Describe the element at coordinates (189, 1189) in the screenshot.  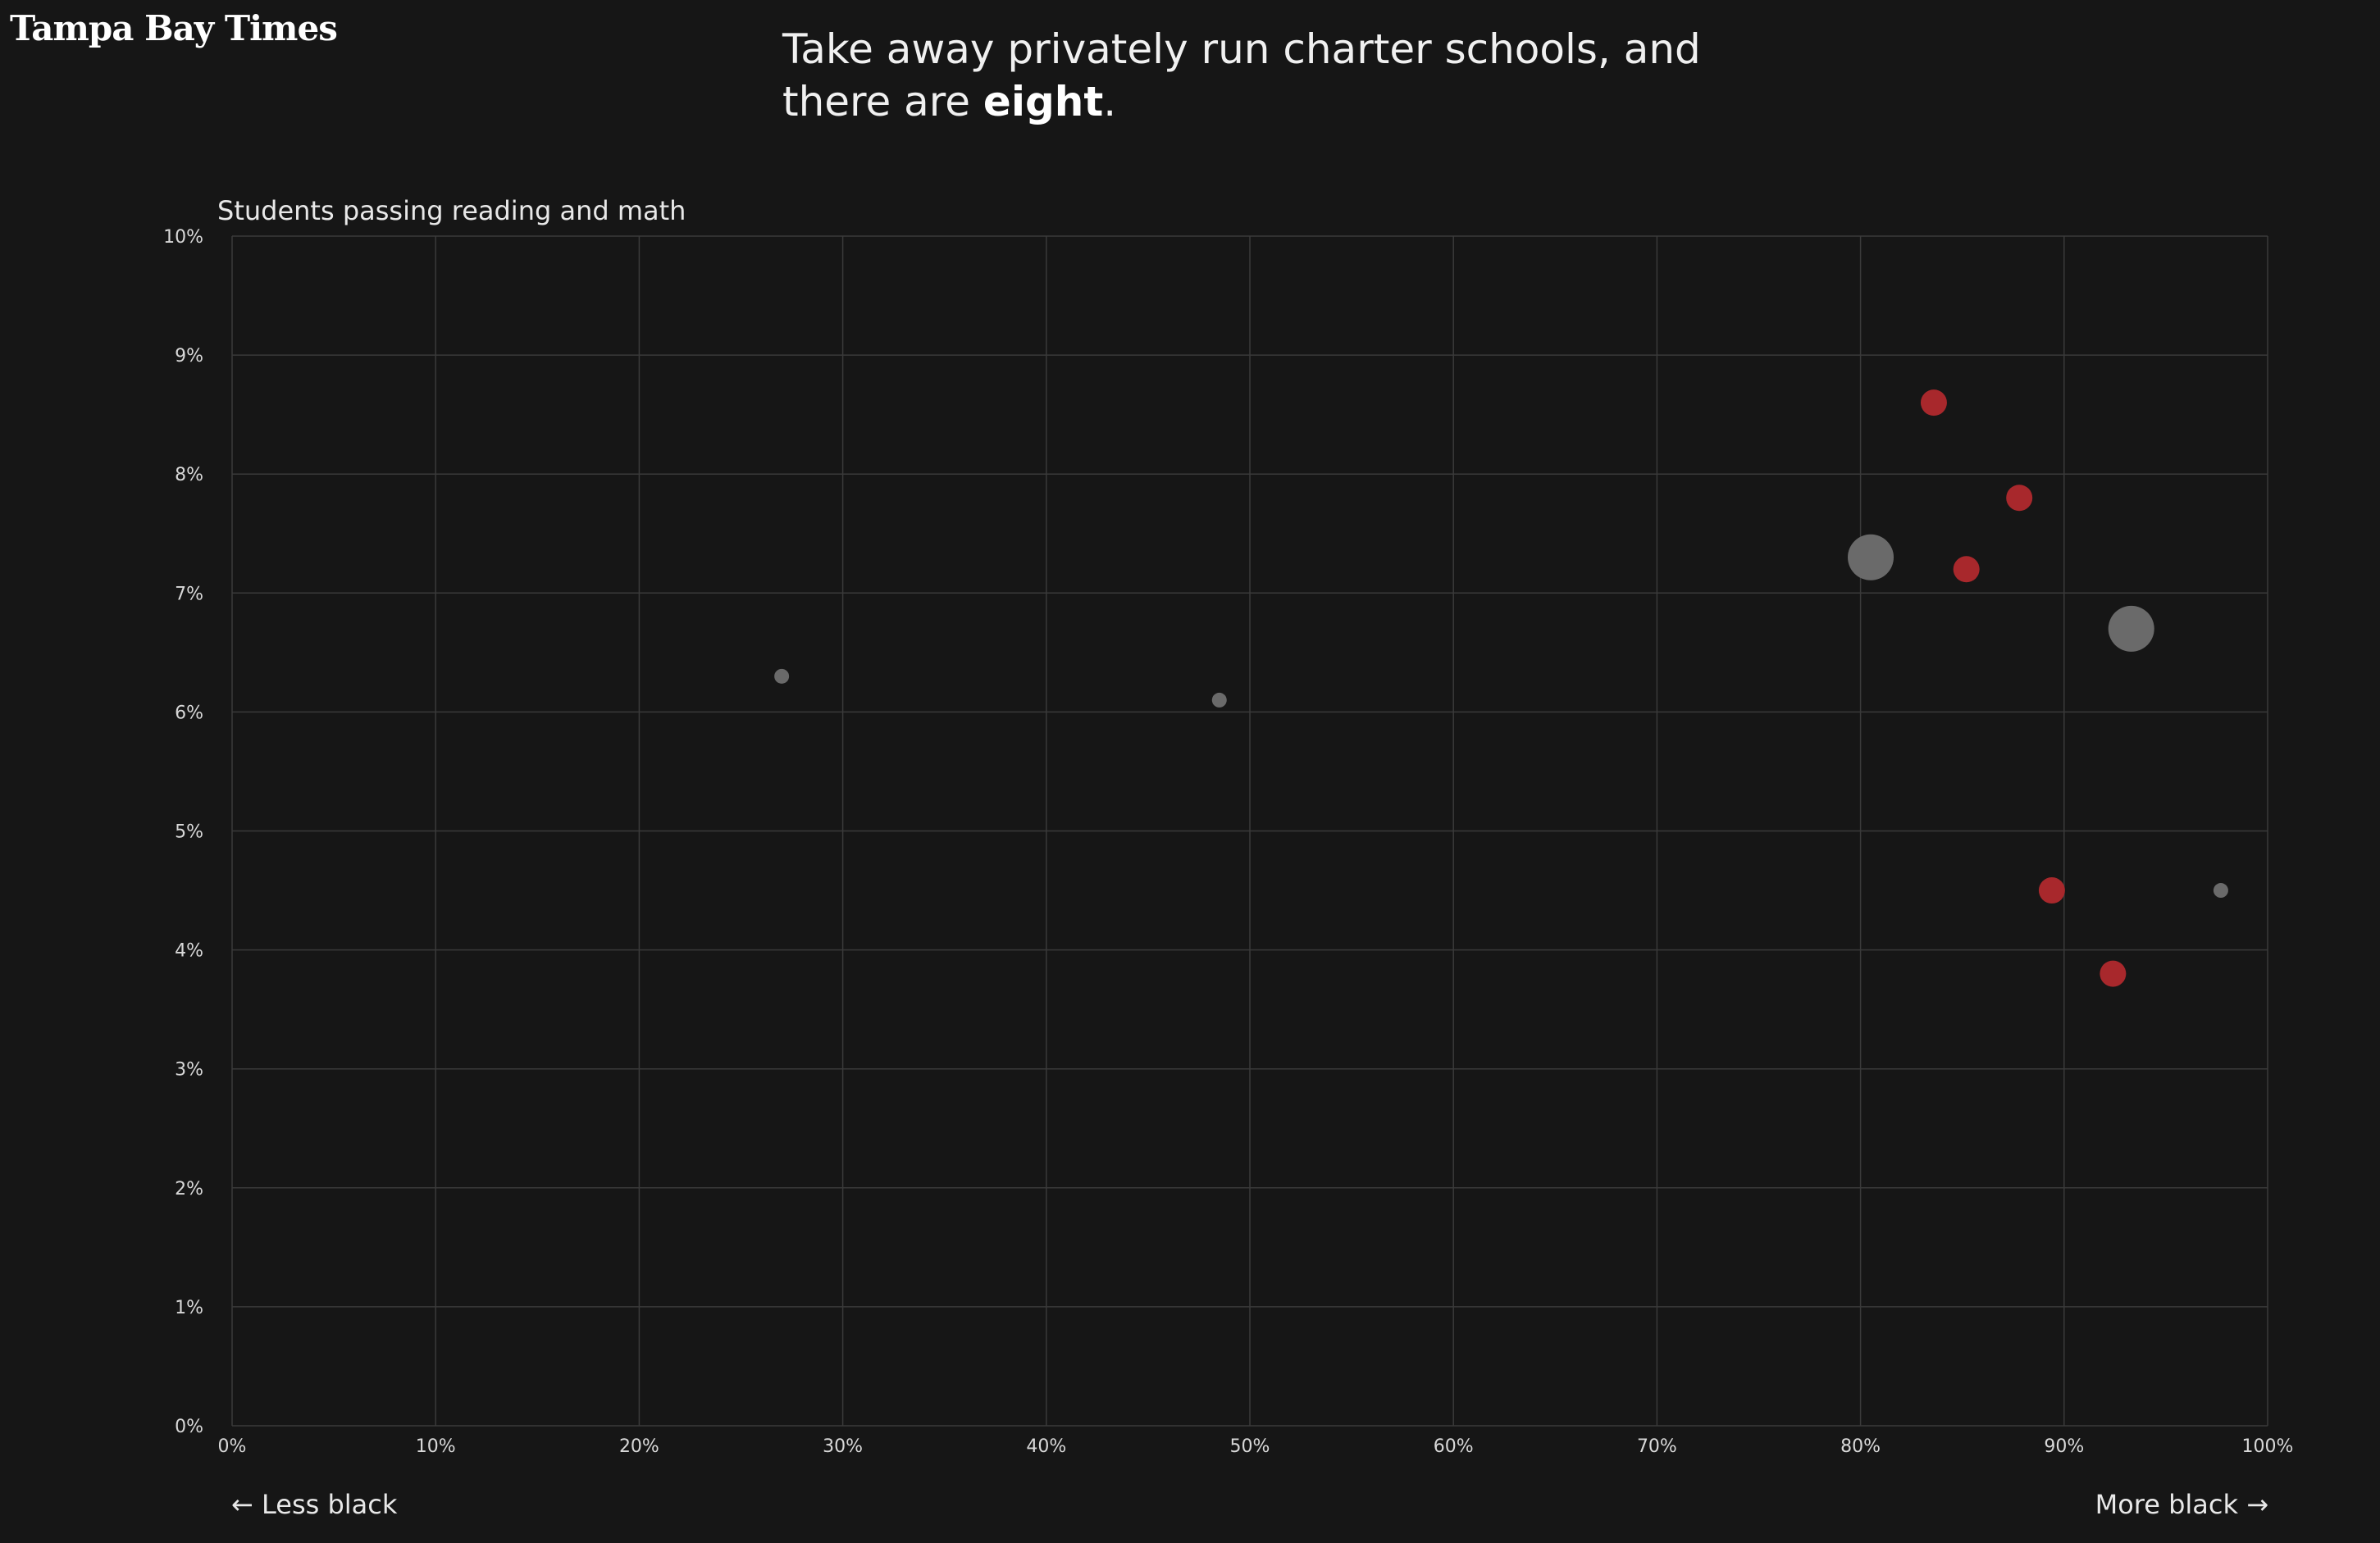
I see `y-tick-label: 2%` at that location.